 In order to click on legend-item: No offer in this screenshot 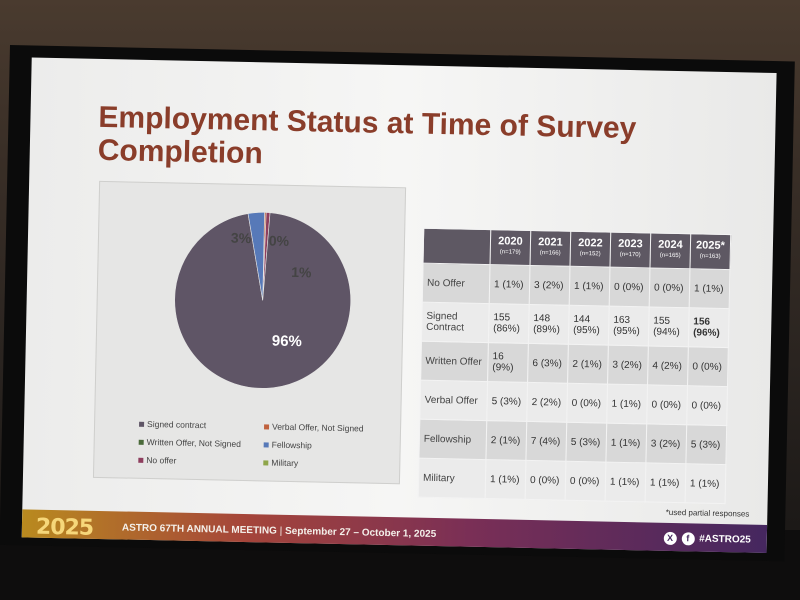, I will do `click(157, 460)`.